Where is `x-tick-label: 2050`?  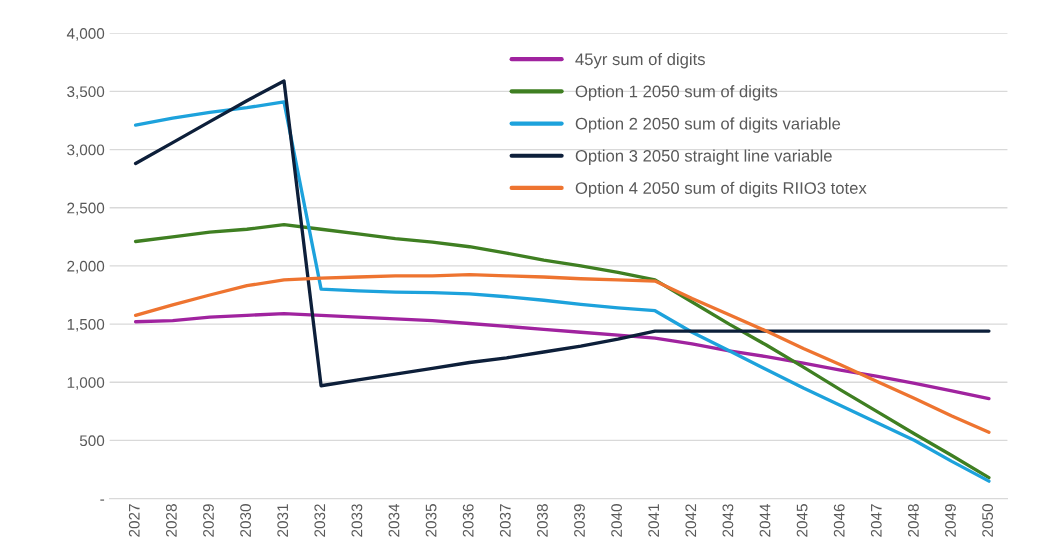 x-tick-label: 2050 is located at coordinates (988, 520).